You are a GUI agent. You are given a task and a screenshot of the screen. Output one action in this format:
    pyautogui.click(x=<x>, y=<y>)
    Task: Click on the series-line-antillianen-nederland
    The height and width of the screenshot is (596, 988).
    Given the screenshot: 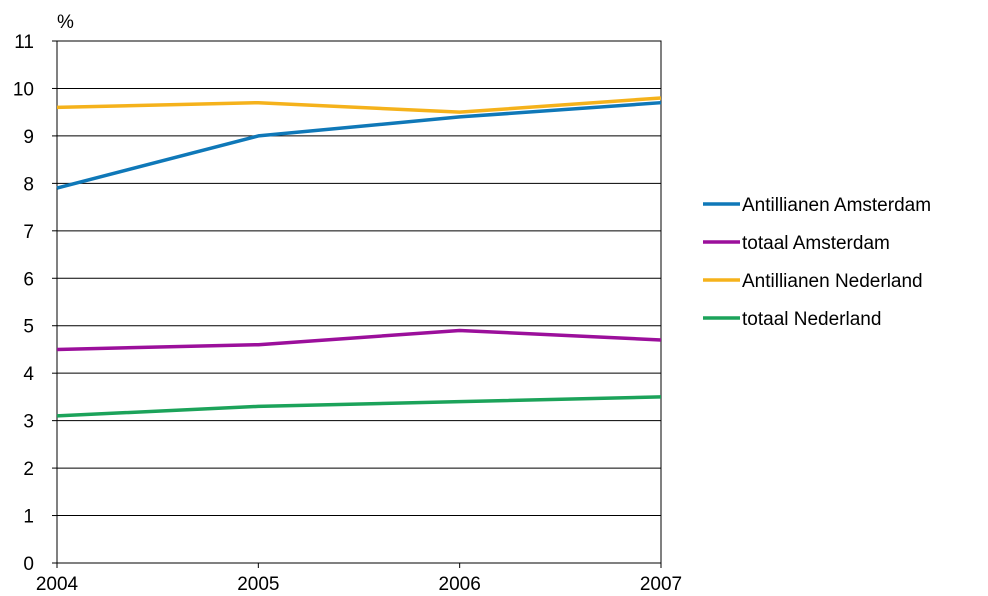 What is the action you would take?
    pyautogui.click(x=359, y=105)
    